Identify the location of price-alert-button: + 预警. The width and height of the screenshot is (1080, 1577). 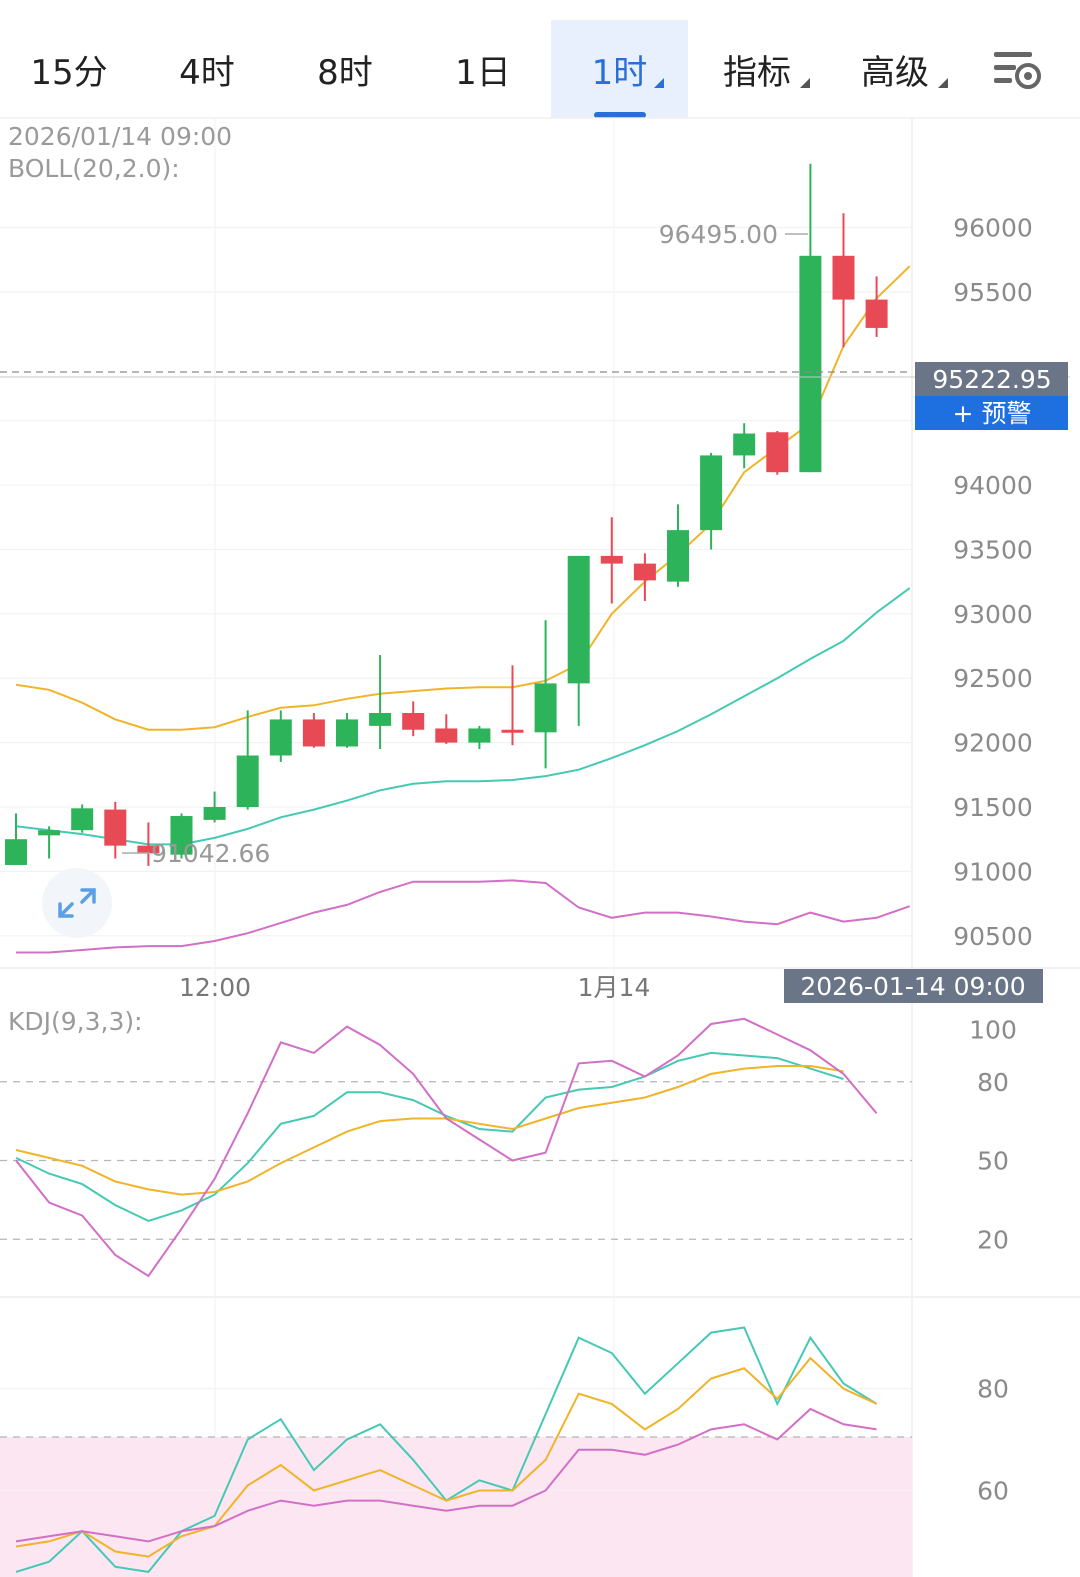
(991, 413).